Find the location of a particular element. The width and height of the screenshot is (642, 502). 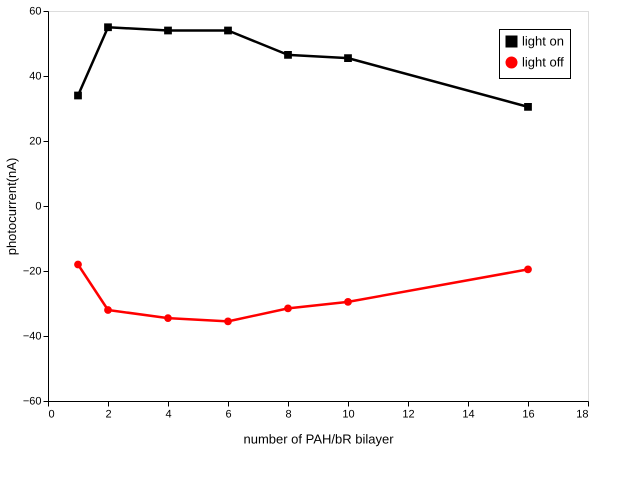

y-tick-label: 20 is located at coordinates (35, 142).